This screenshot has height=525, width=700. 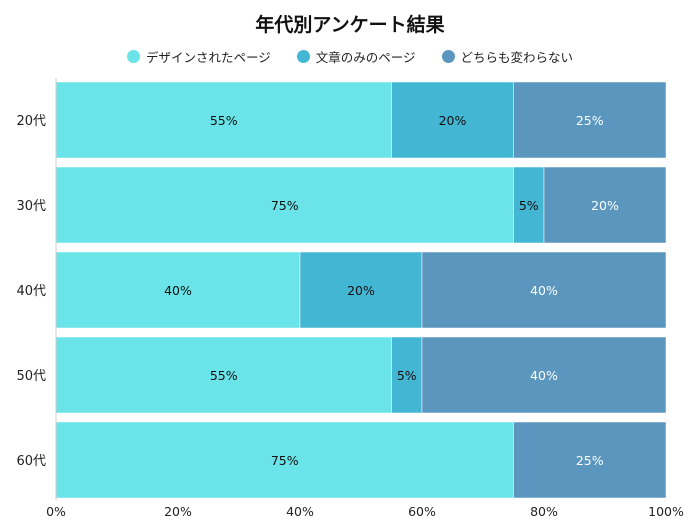 What do you see at coordinates (365, 57) in the screenshot?
I see `legend-label: 文章のみのページ` at bounding box center [365, 57].